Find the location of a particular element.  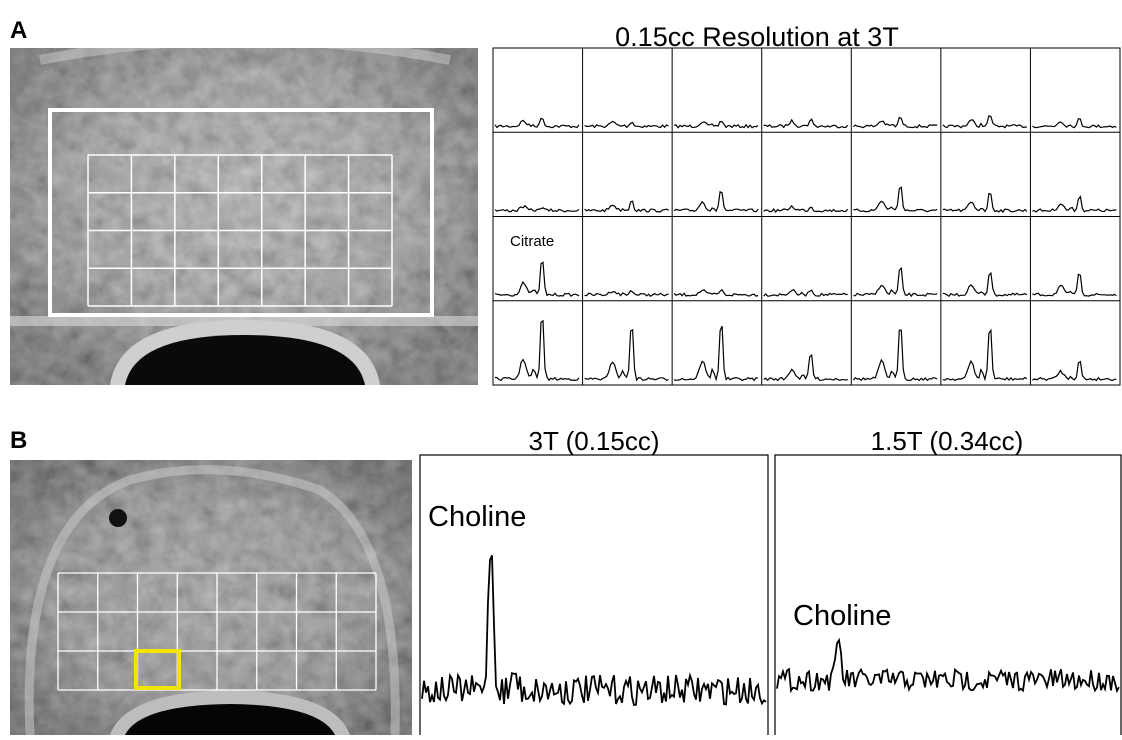

voxel-grid-a is located at coordinates (240, 230).